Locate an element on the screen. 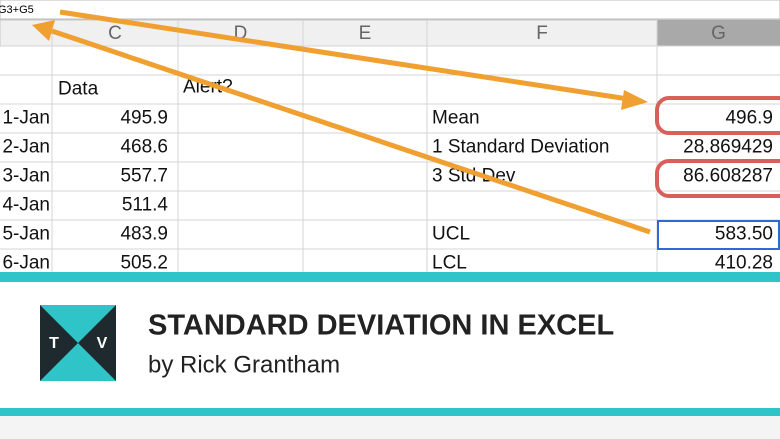  selected-cell is located at coordinates (718, 235).